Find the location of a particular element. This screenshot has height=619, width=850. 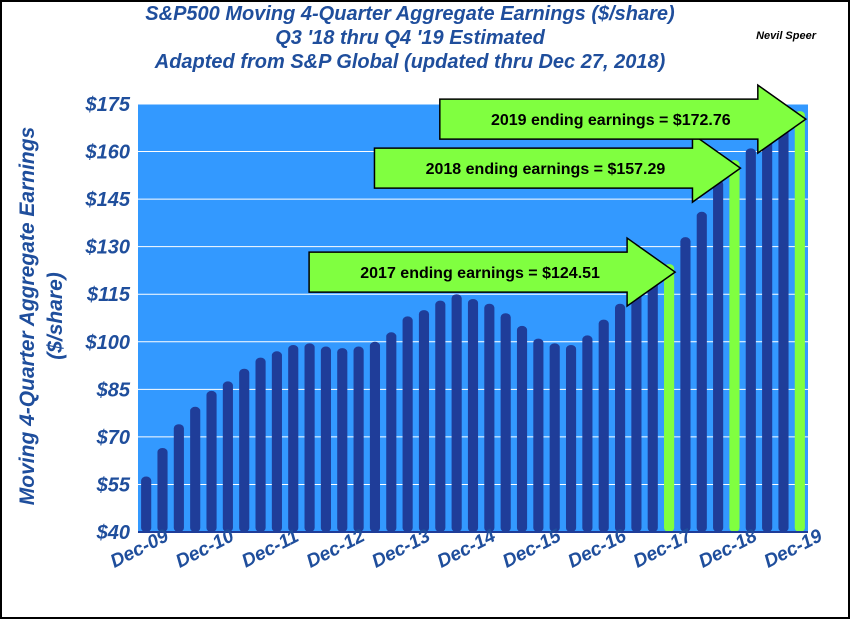

y-tick-label: $175 is located at coordinates (108, 105).